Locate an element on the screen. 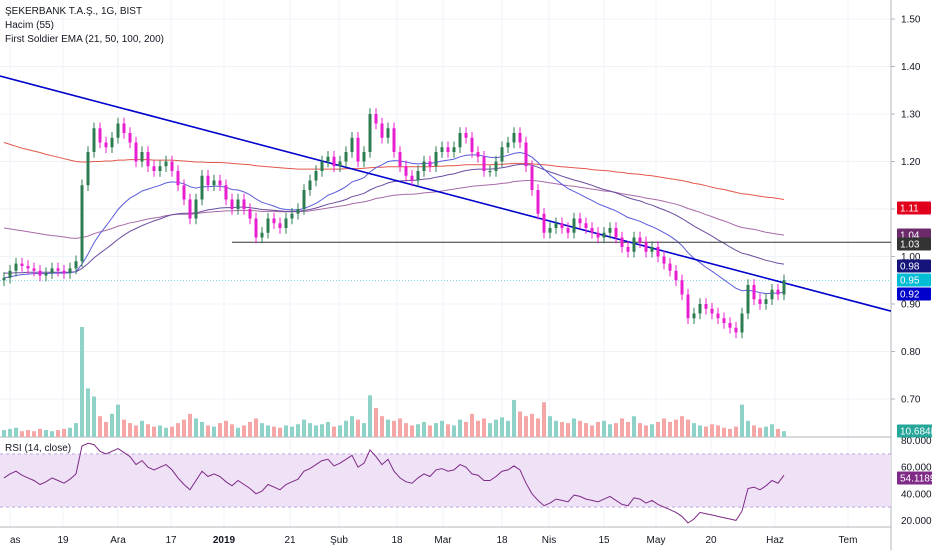 The image size is (932, 550). time-tick-label: Şub is located at coordinates (339, 540).